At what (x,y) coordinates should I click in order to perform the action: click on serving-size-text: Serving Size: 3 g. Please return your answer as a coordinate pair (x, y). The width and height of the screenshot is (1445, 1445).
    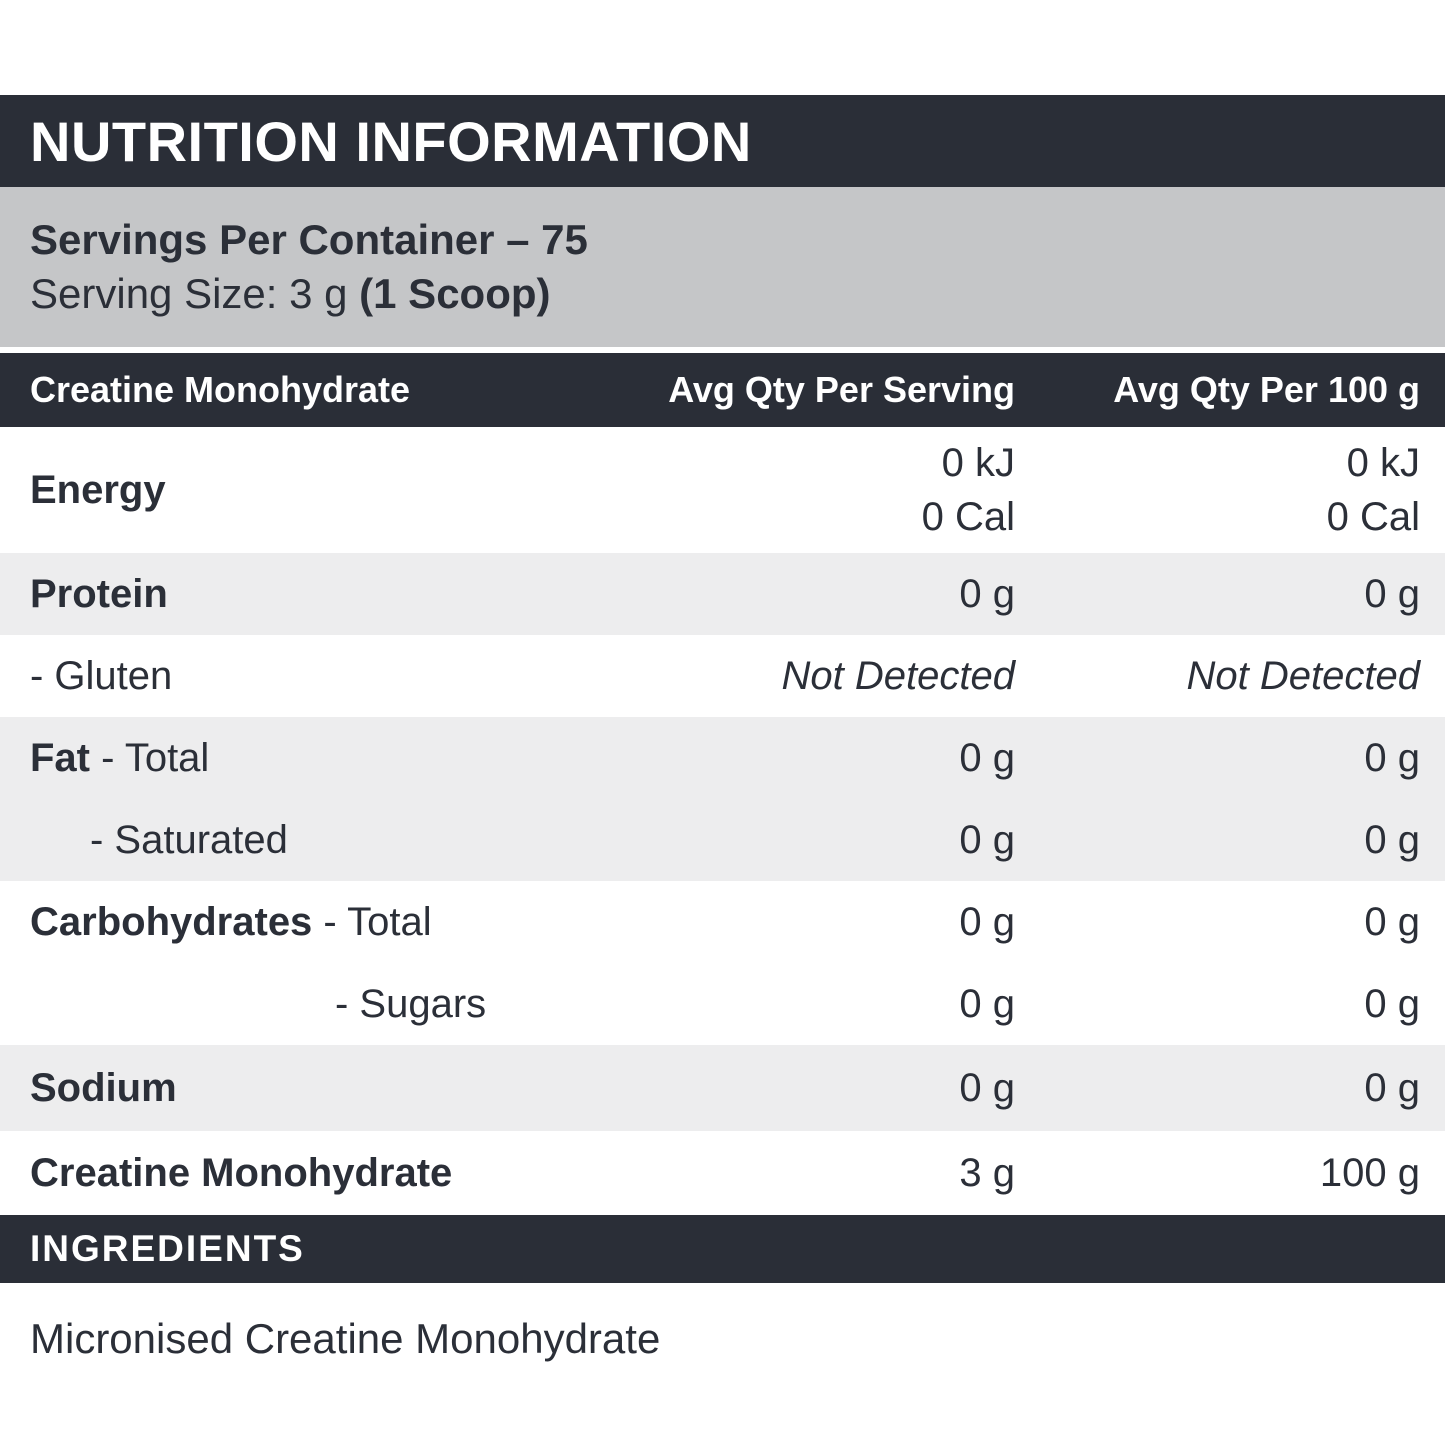
    Looking at the image, I should click on (195, 293).